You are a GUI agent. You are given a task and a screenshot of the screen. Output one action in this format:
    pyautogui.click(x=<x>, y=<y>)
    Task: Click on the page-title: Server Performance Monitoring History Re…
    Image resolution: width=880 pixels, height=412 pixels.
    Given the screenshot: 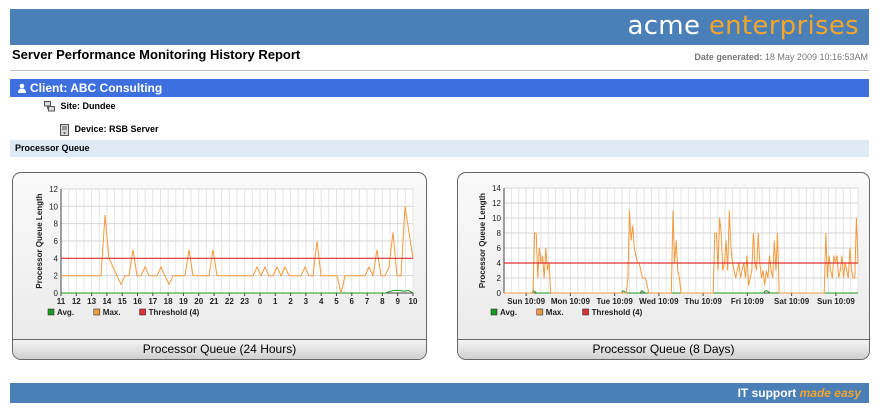 What is the action you would take?
    pyautogui.click(x=156, y=54)
    